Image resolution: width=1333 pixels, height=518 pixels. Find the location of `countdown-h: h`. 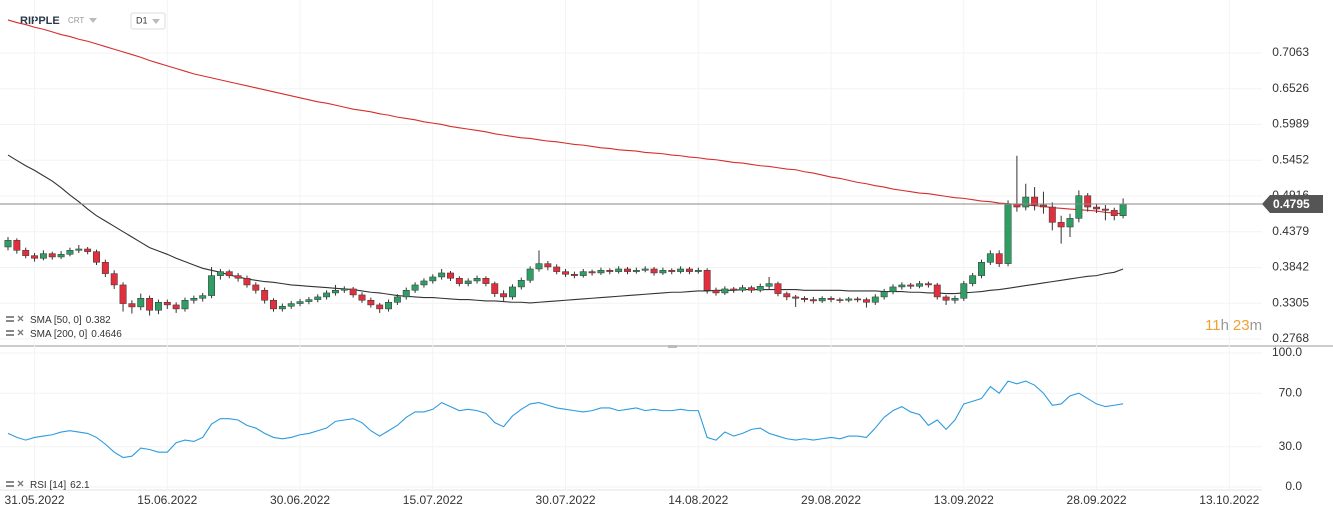

countdown-h: h is located at coordinates (1225, 325).